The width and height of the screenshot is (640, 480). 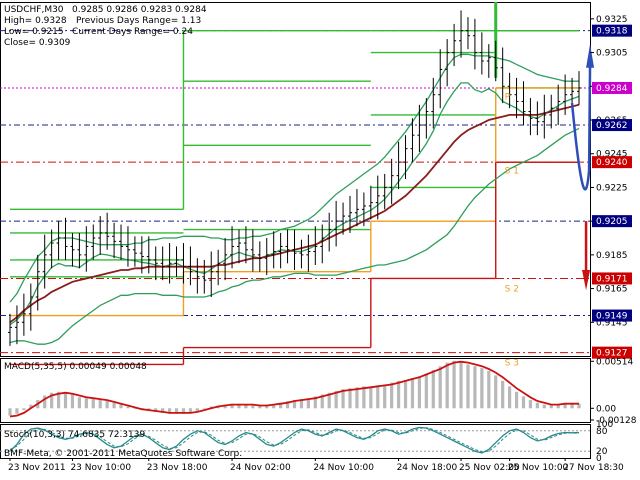 I want to click on stoch-tick-label: 100, so click(x=604, y=425).